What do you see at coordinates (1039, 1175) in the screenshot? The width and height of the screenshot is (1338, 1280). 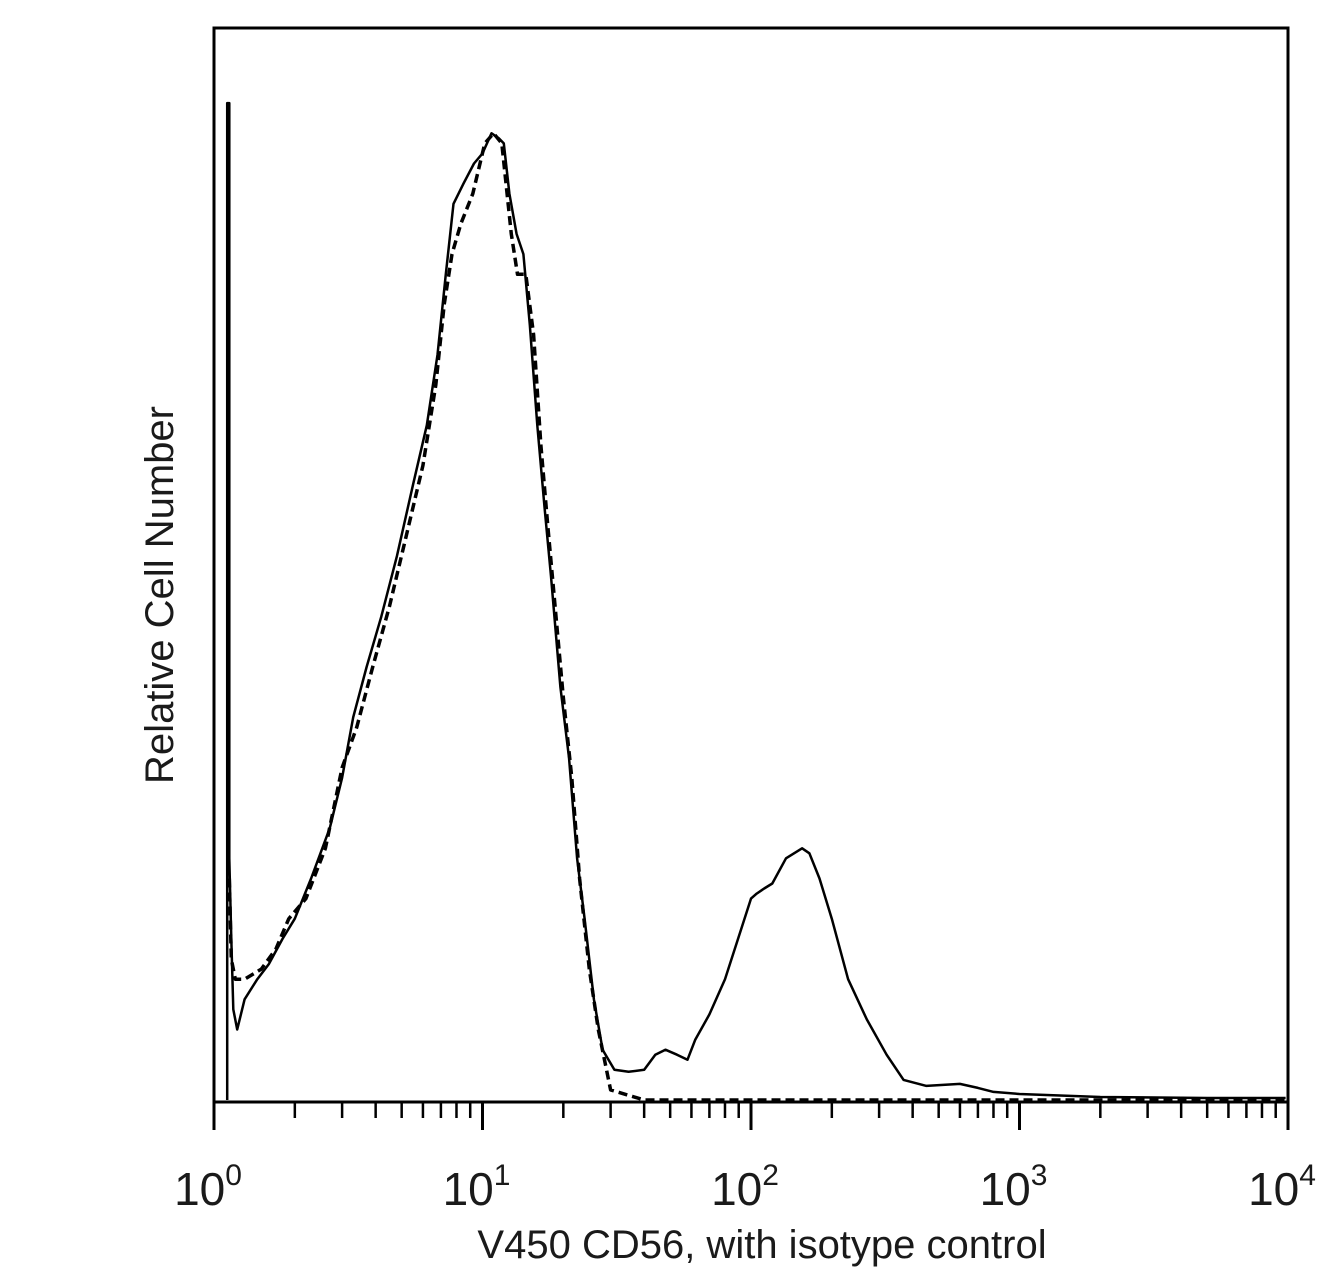 I see `x-tick-exponent: 3` at bounding box center [1039, 1175].